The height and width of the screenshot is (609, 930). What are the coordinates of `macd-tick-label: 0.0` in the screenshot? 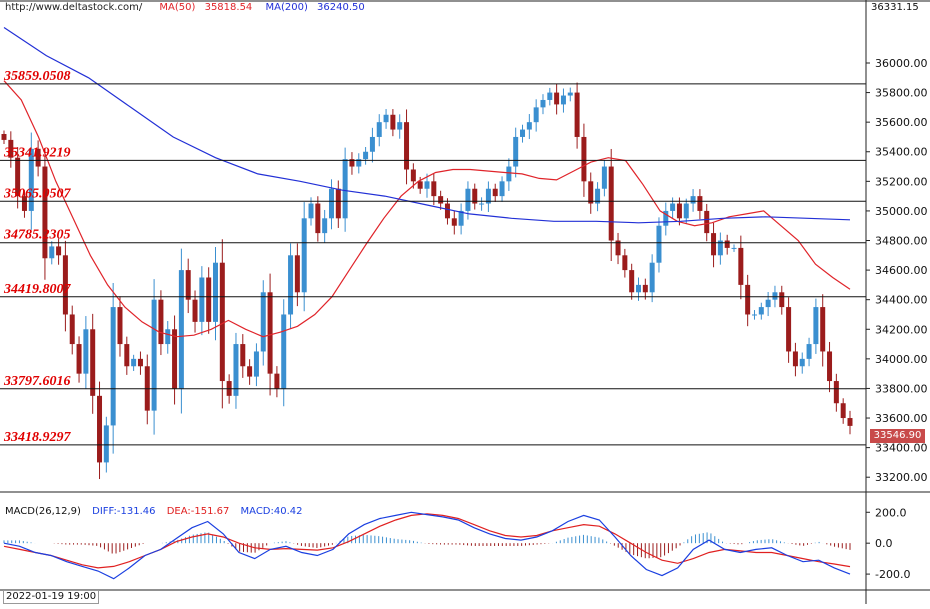 It's located at (884, 543).